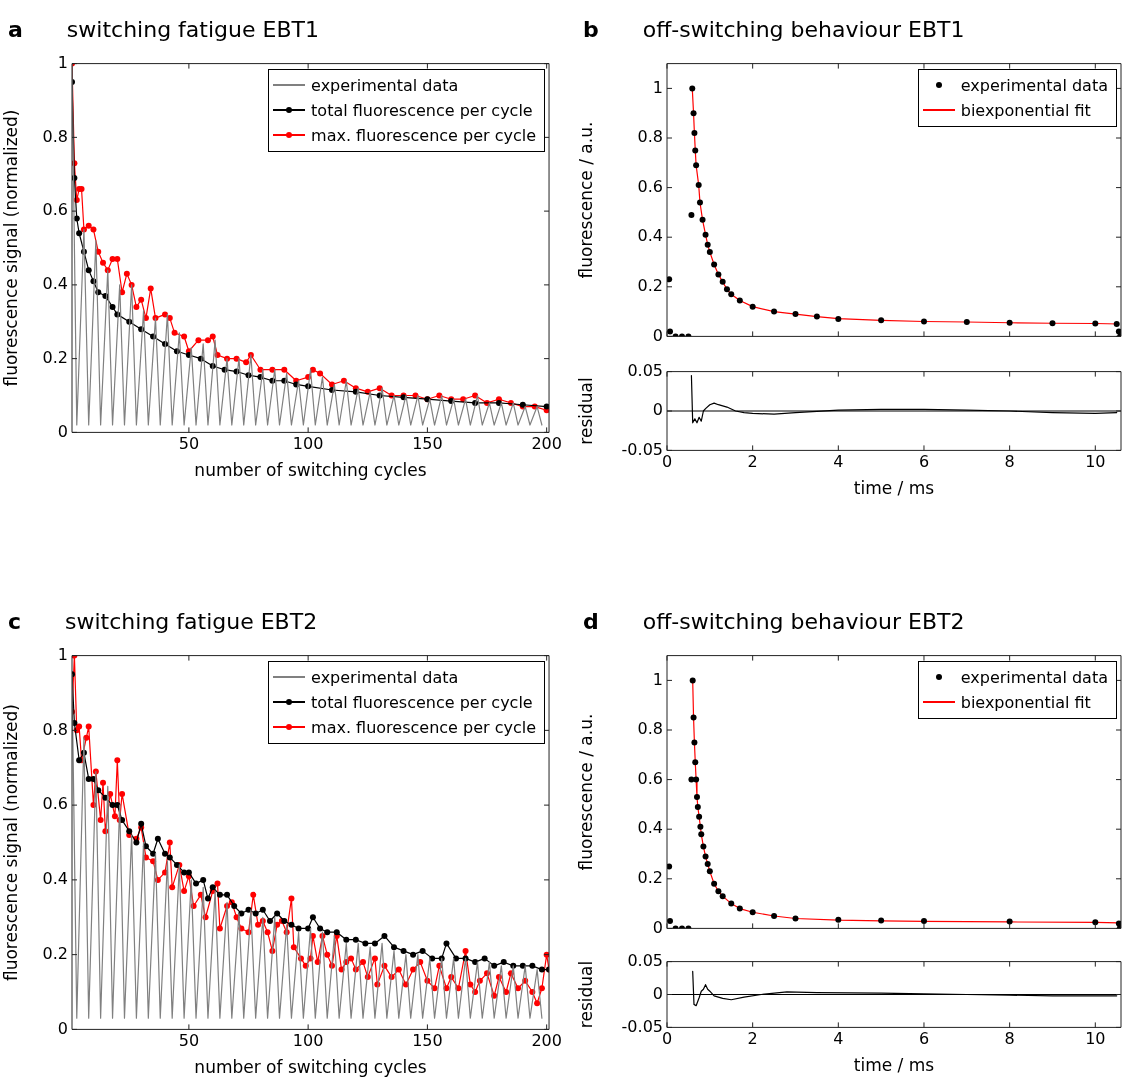 Image resolution: width=1135 pixels, height=1086 pixels. Describe the element at coordinates (15, 621) in the screenshot. I see `text: c` at that location.